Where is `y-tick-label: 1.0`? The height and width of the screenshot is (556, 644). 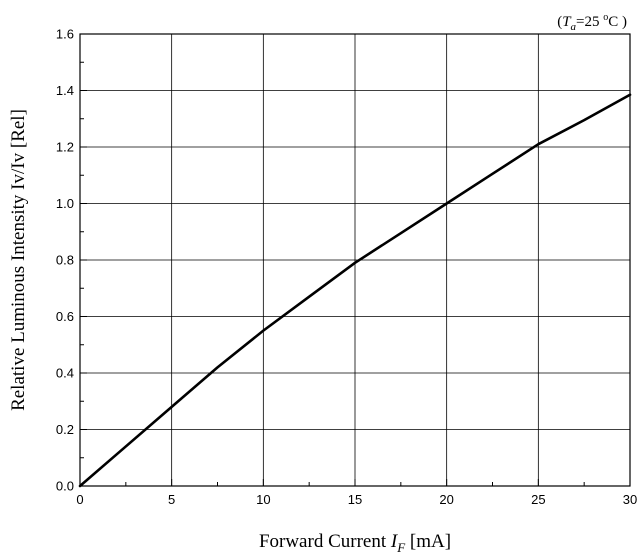 y-tick-label: 1.0 is located at coordinates (65, 203).